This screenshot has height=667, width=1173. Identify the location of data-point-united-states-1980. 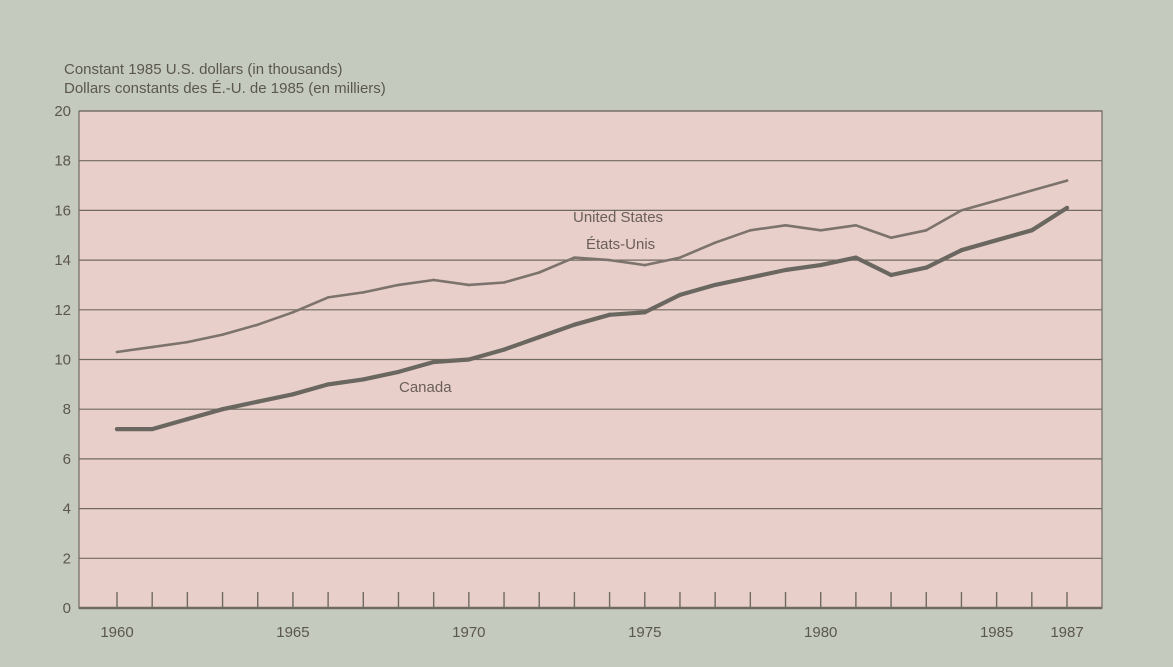
(821, 230).